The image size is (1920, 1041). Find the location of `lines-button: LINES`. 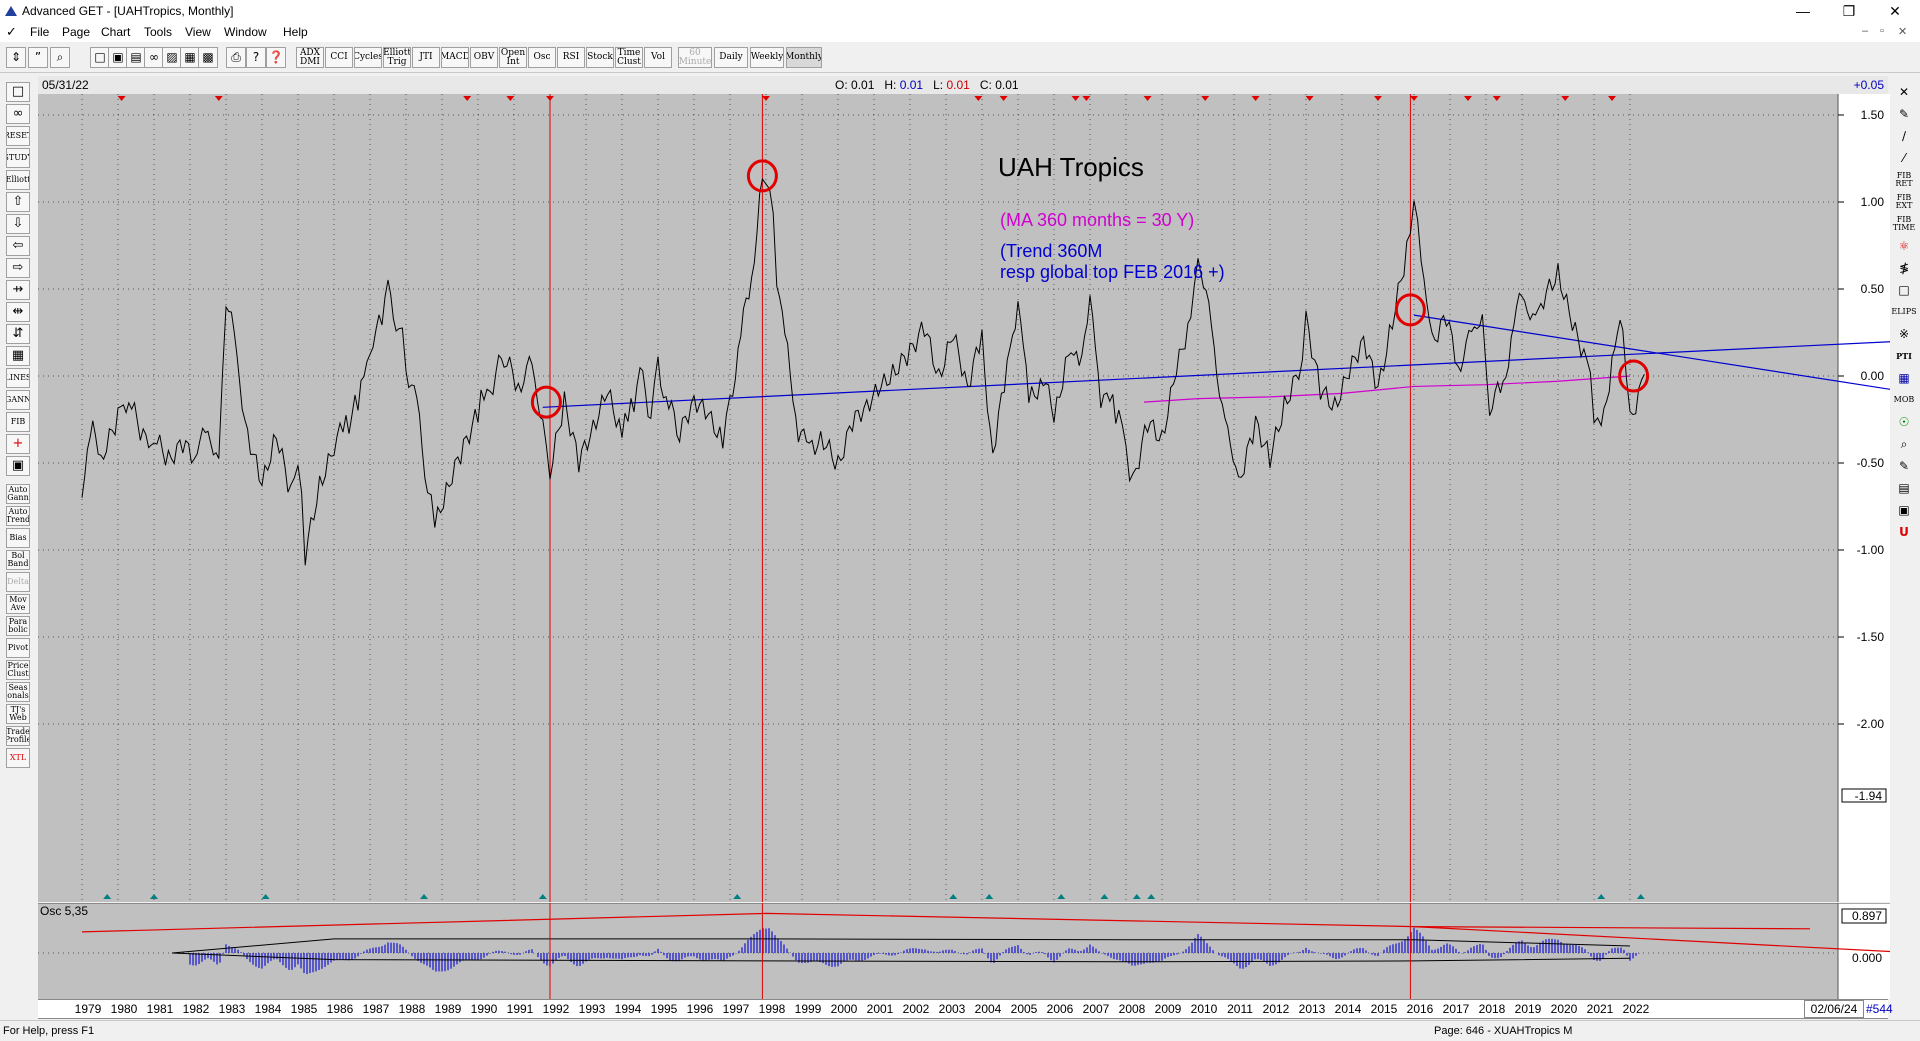

lines-button: LINES is located at coordinates (18, 378).